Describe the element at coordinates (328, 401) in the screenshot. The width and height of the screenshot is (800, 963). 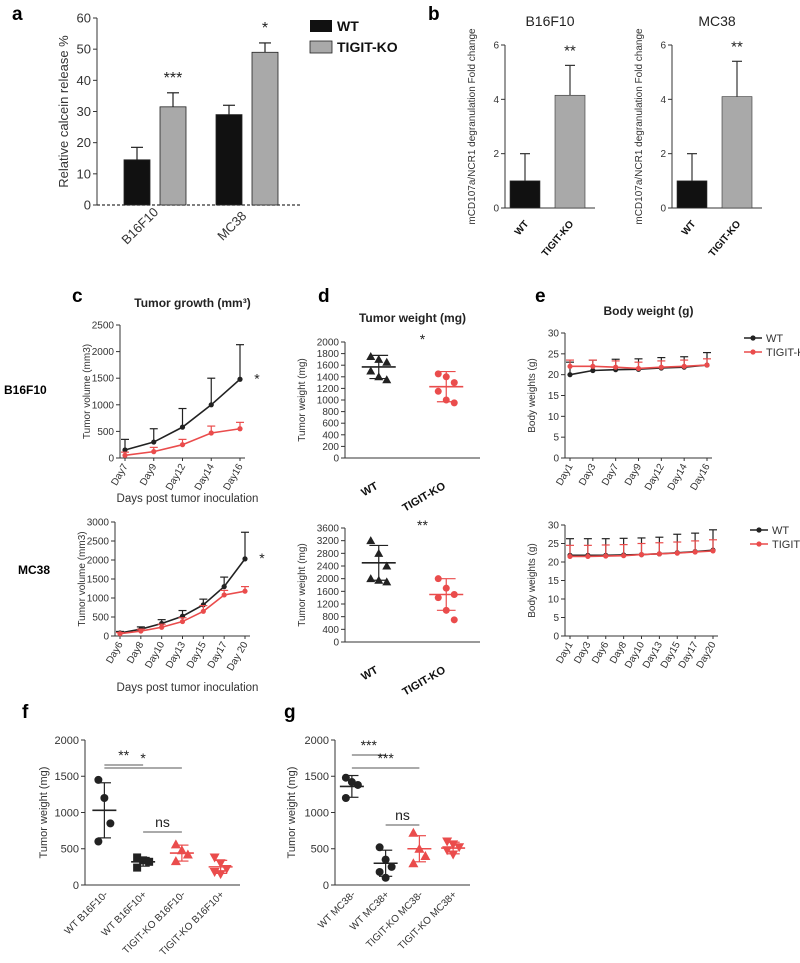
I see `d1-y-tick-label: 1000` at that location.